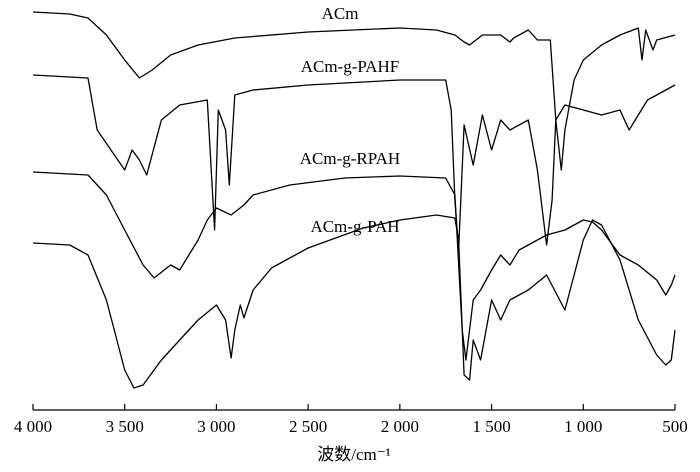 The width and height of the screenshot is (700, 472). I want to click on curve-label: ACm, so click(340, 13).